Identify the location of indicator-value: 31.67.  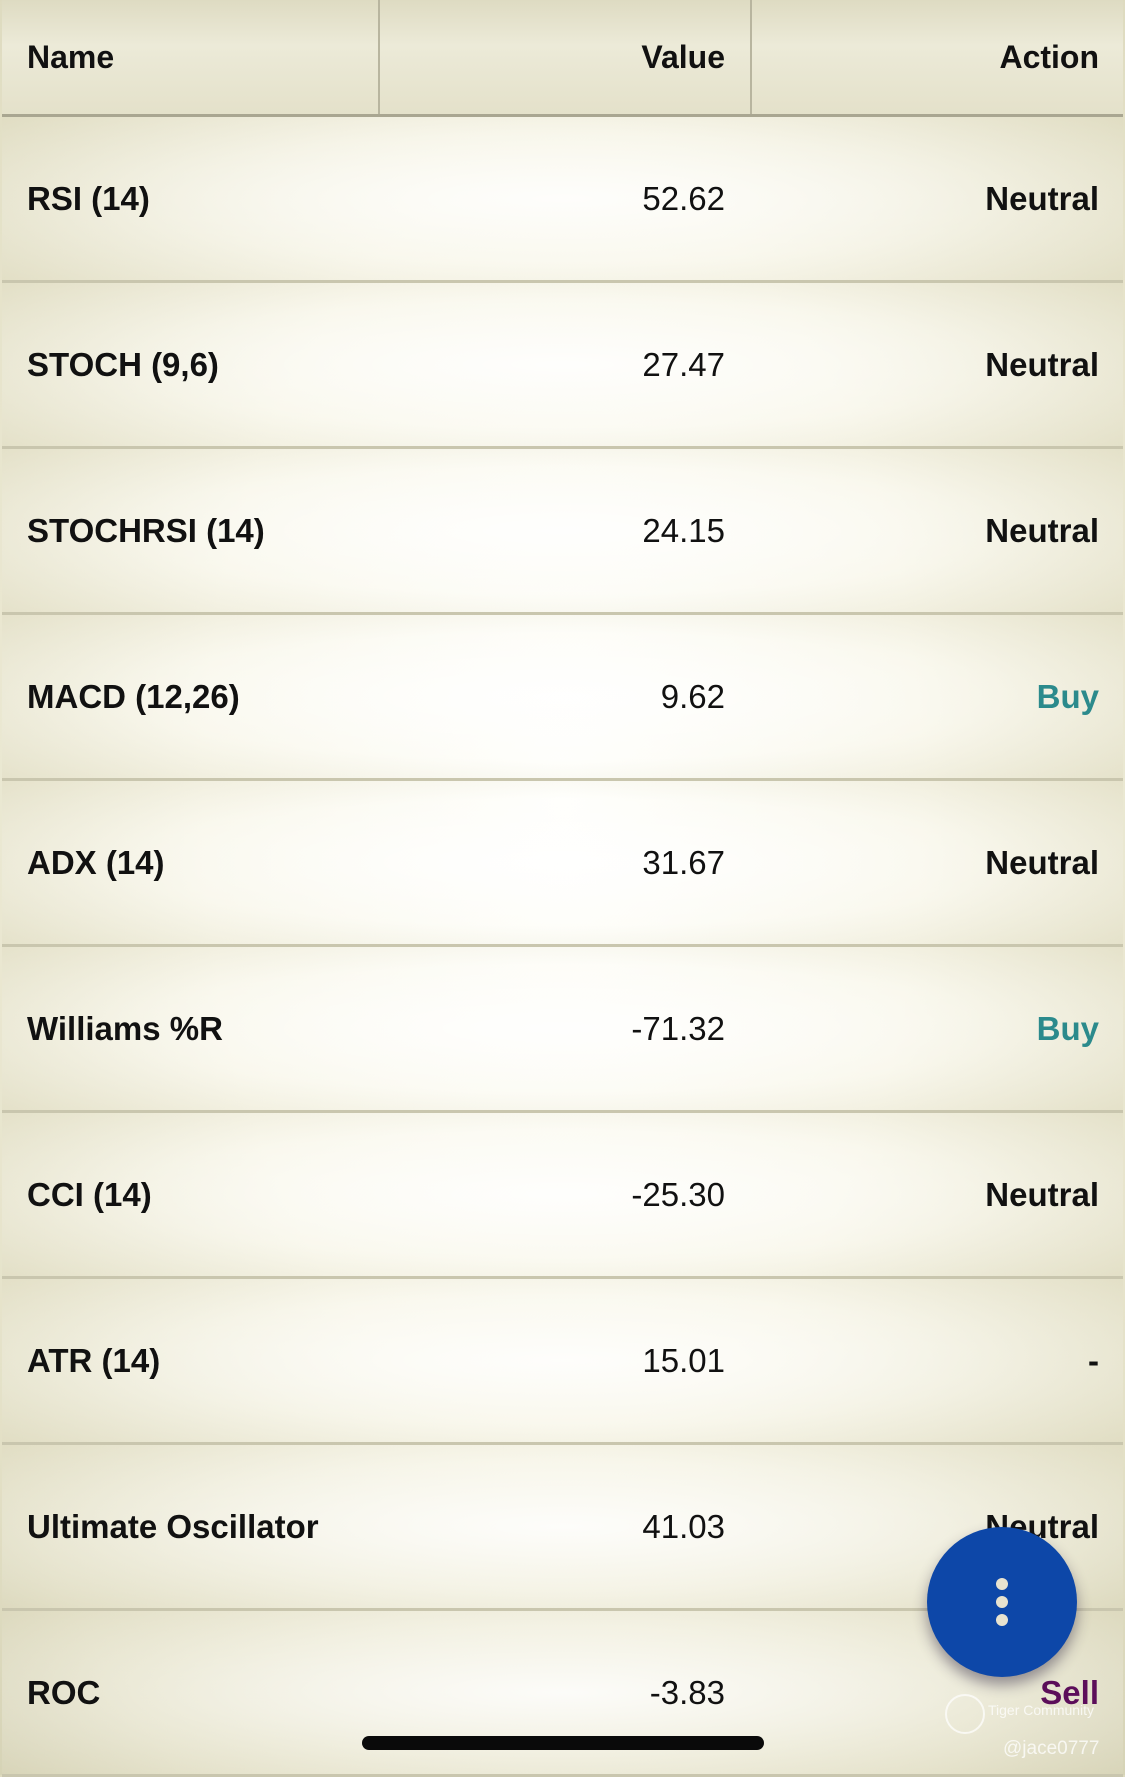
(683, 862).